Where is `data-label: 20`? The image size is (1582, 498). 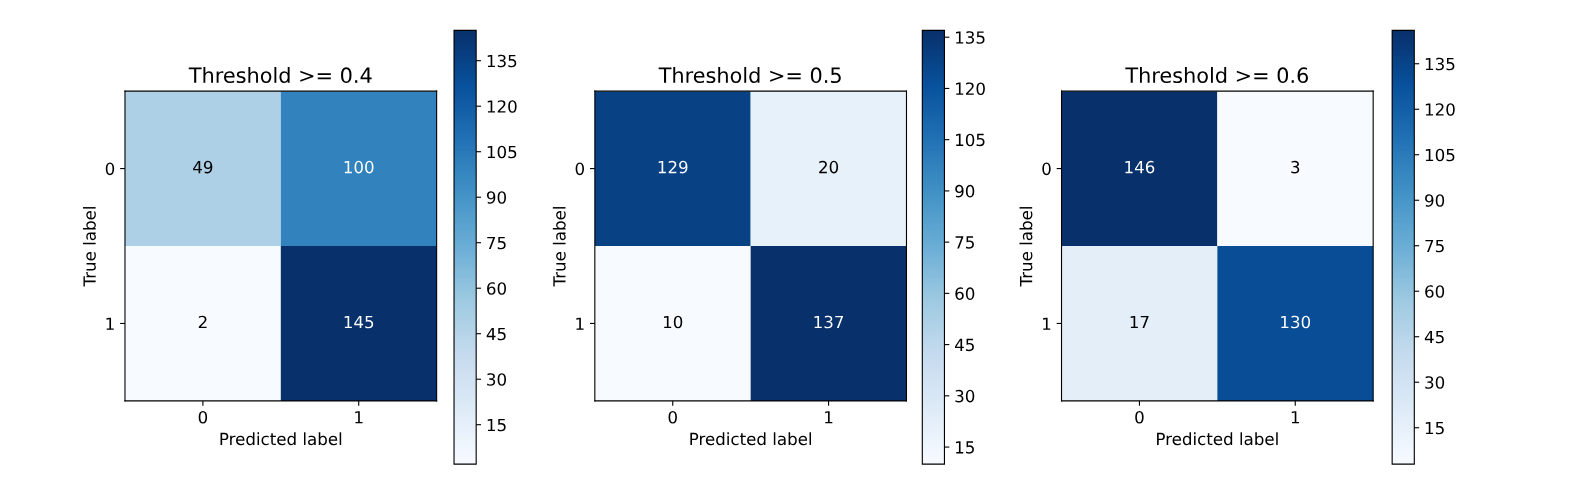
data-label: 20 is located at coordinates (829, 167).